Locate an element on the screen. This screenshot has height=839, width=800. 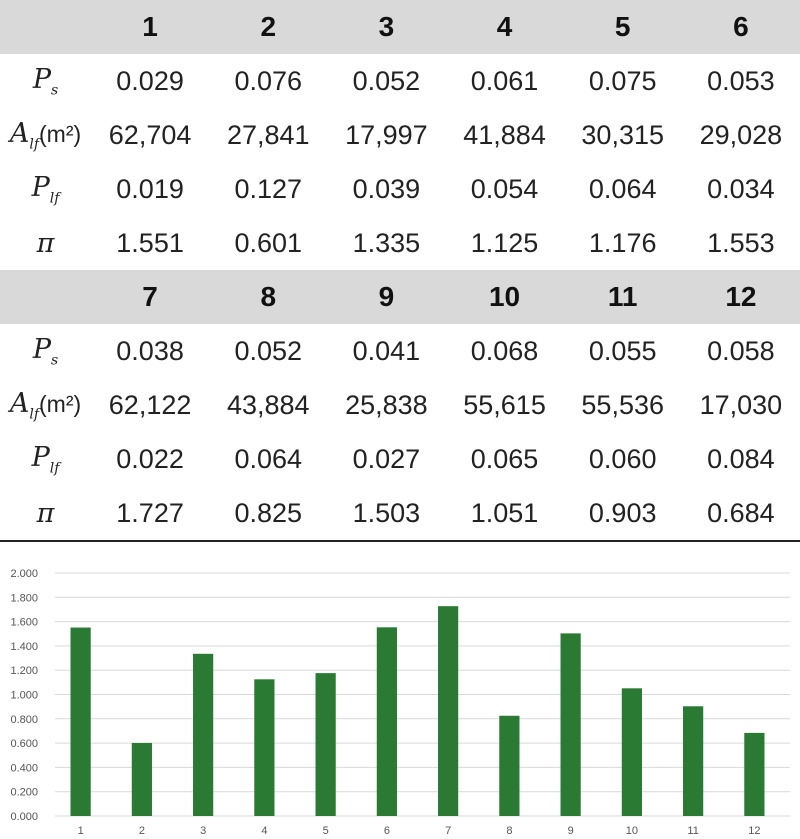
table-cell: 0.054 is located at coordinates (504, 188).